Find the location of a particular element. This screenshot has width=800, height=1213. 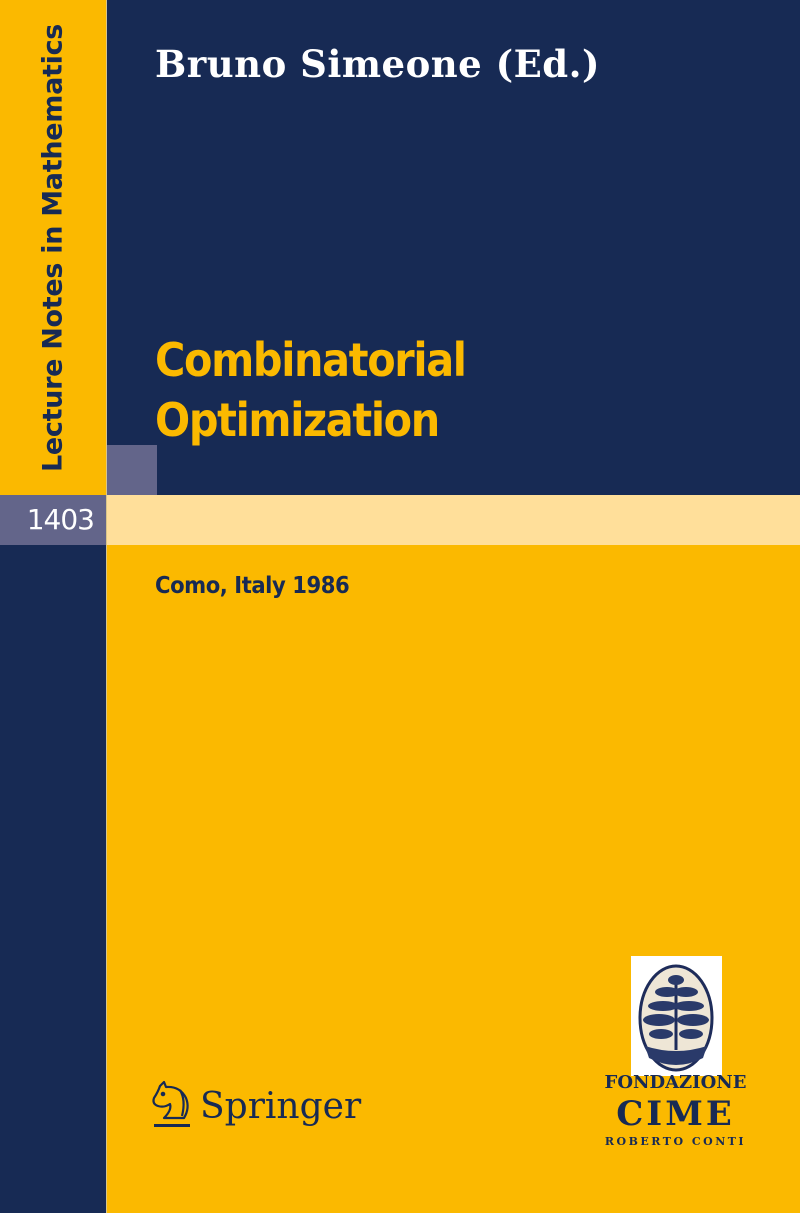

volume-band is located at coordinates (53, 520).